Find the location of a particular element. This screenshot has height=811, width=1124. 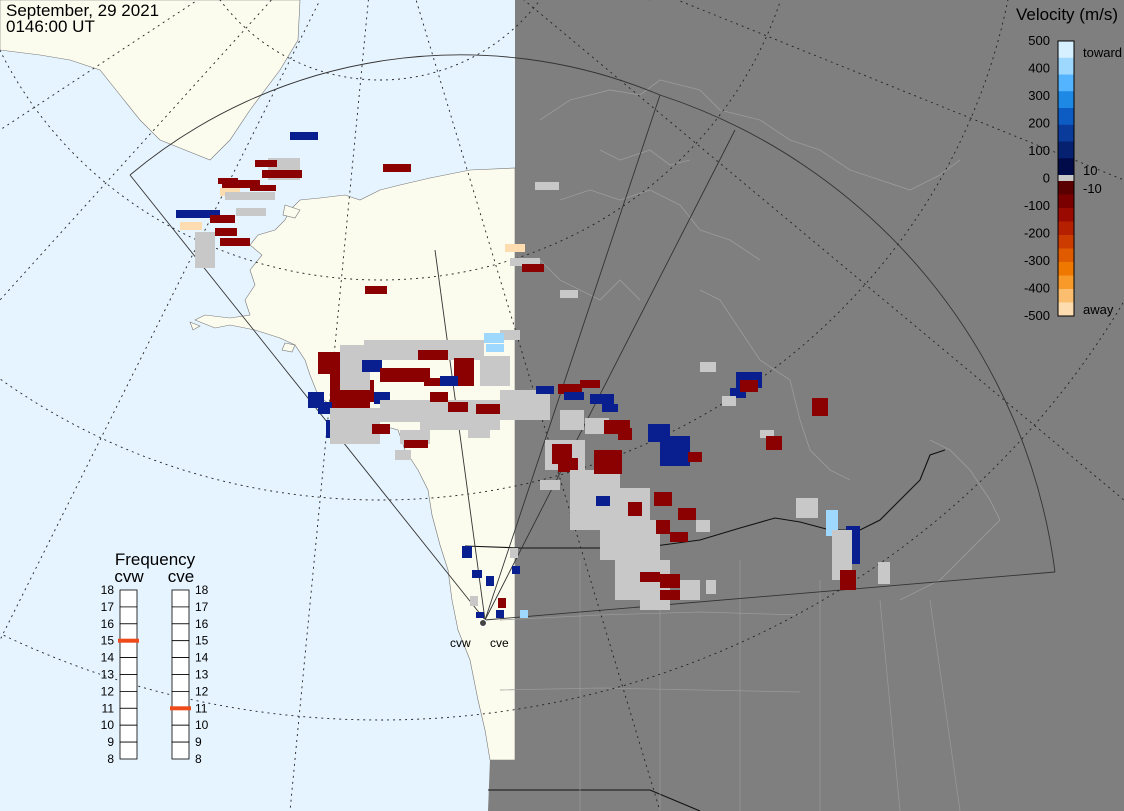

colorbar-tick-label: -300 is located at coordinates (1037, 260).